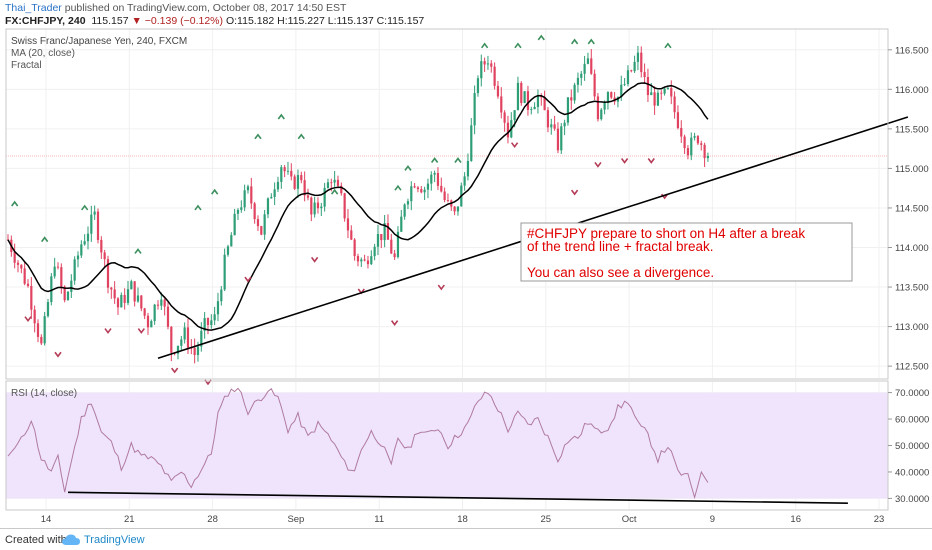 Image resolution: width=932 pixels, height=550 pixels. Describe the element at coordinates (712, 519) in the screenshot. I see `time-tick-label: 9` at that location.